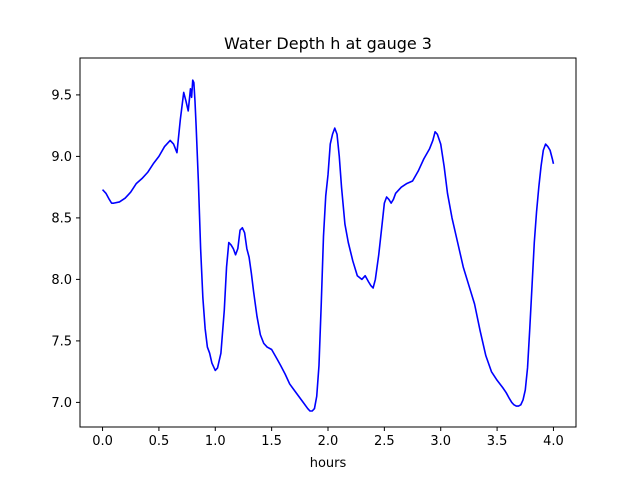  Describe the element at coordinates (102, 441) in the screenshot. I see `x-tick-label: 0.0` at that location.